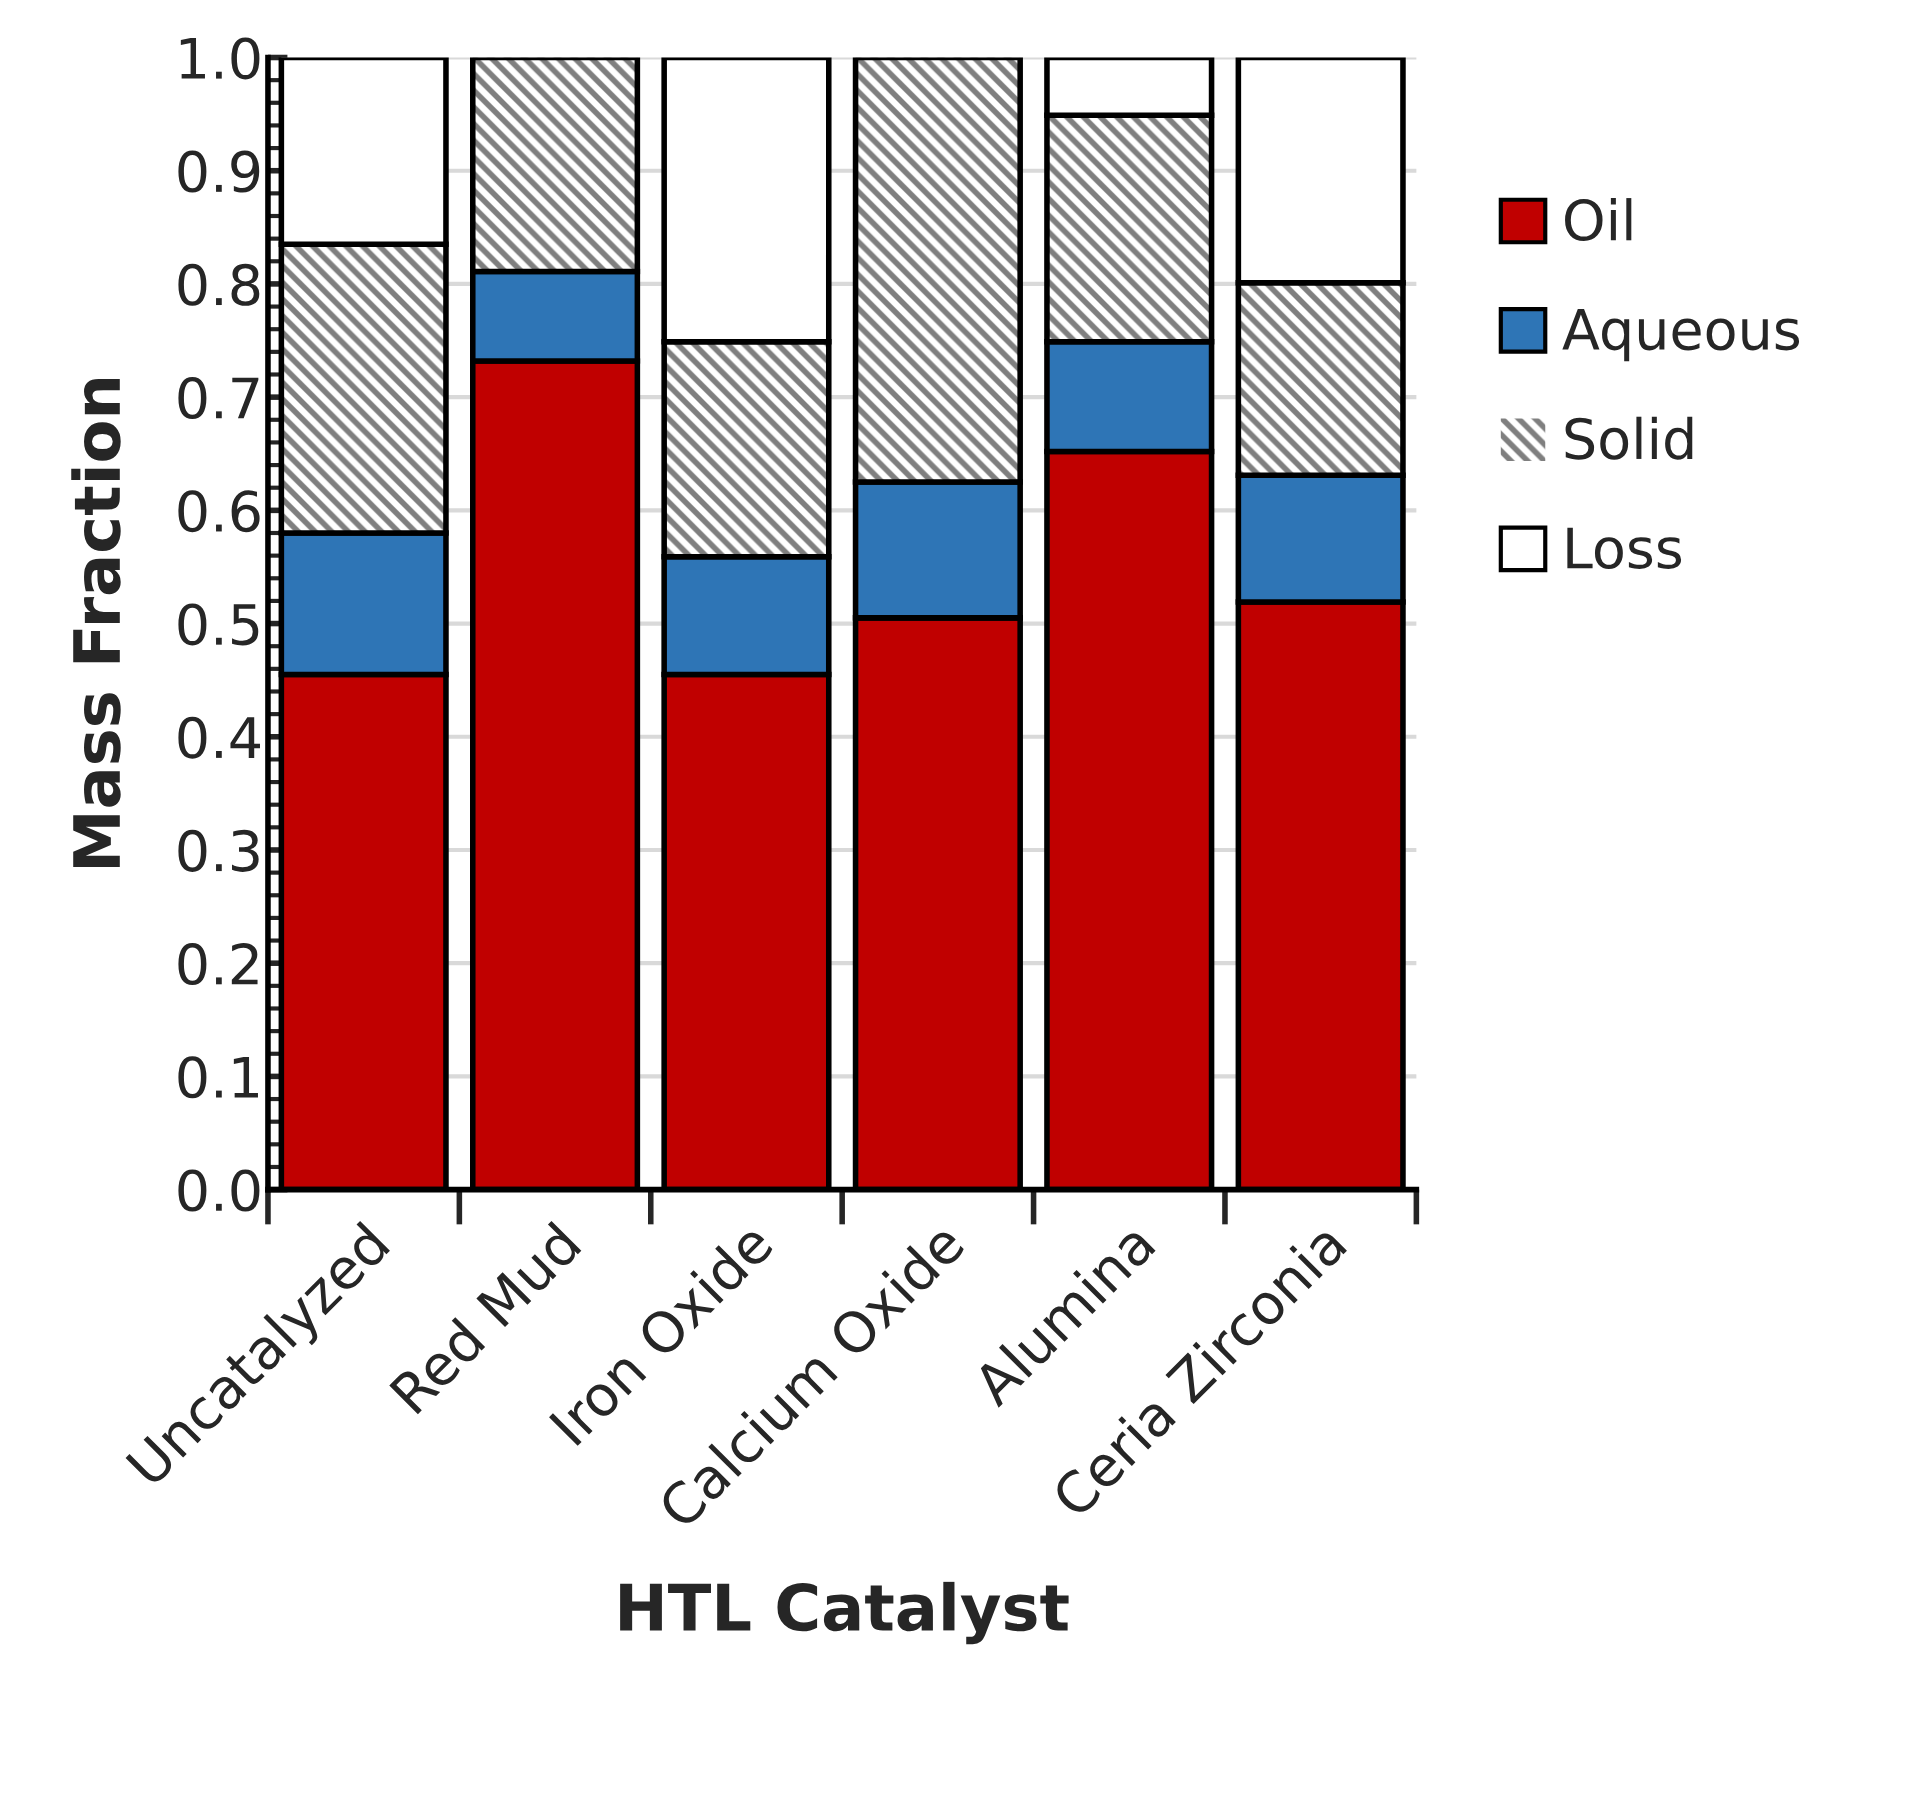 This screenshot has height=1797, width=1914. I want to click on y-axis-title: Mass Fraction, so click(96, 623).